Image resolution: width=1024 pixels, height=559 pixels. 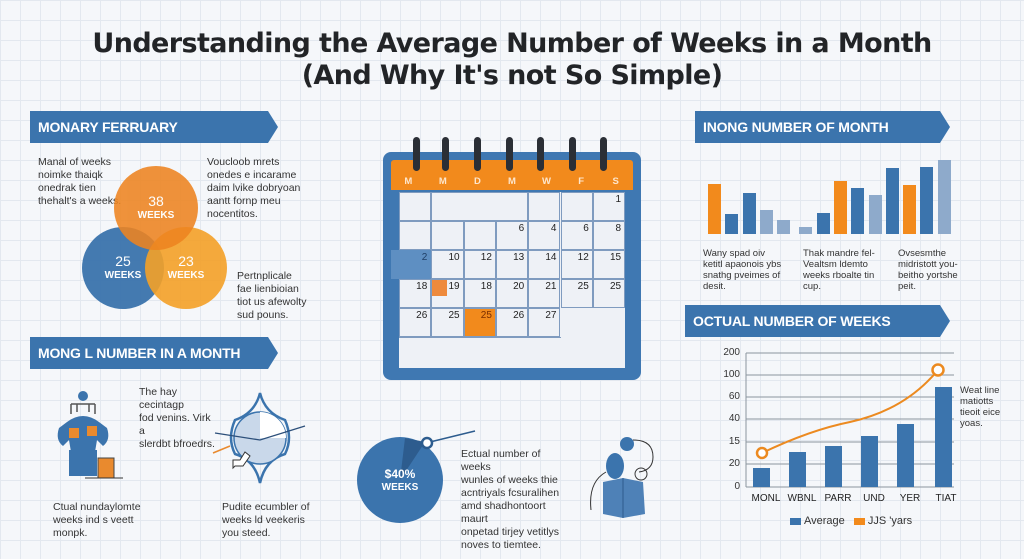 What do you see at coordinates (544, 293) in the screenshot?
I see `calendar-day: 21` at bounding box center [544, 293].